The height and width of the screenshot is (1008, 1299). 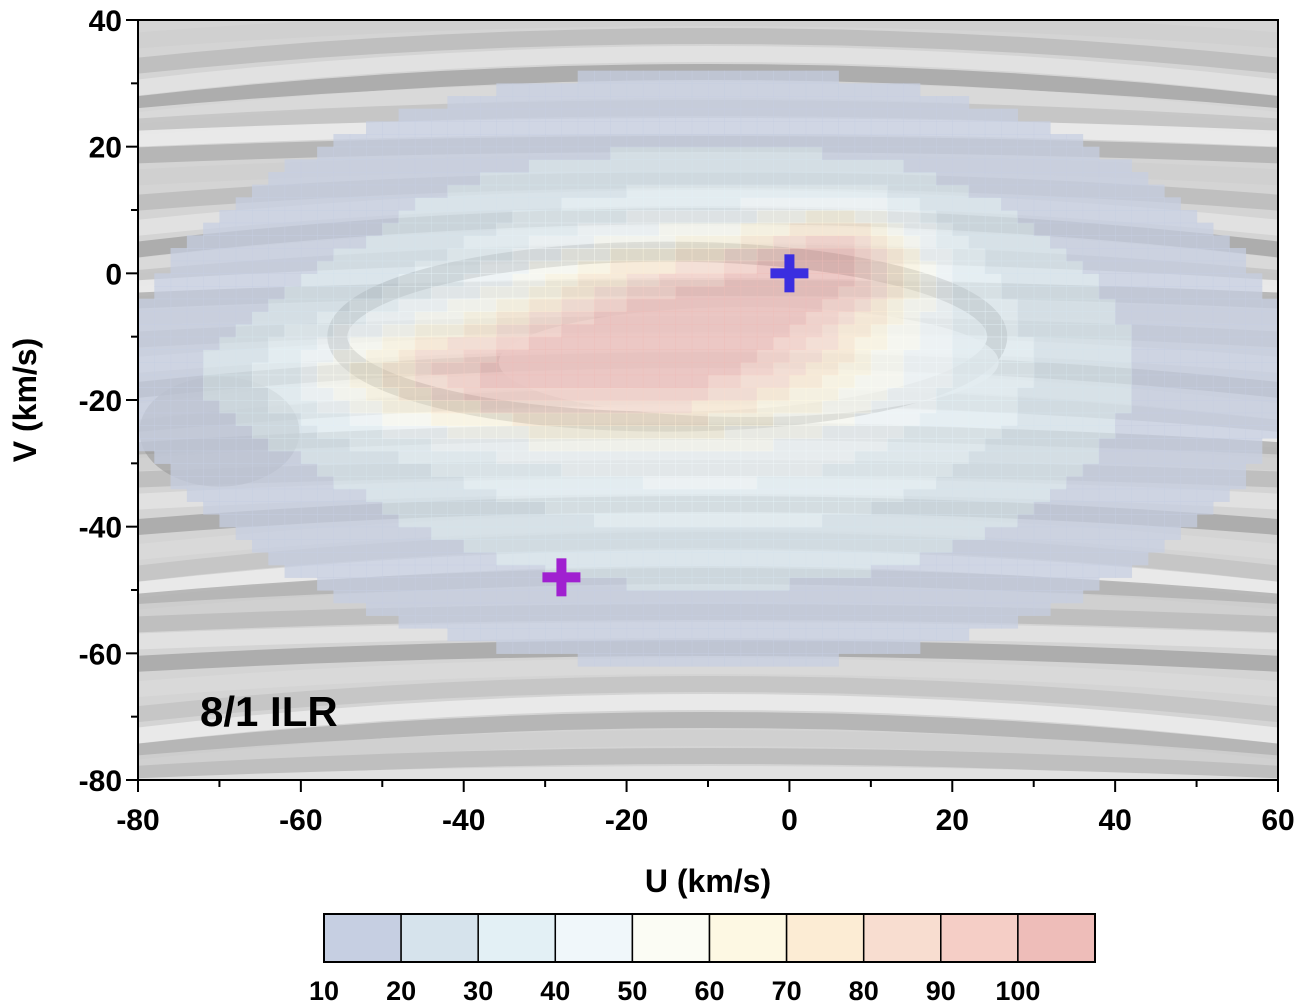 What do you see at coordinates (864, 991) in the screenshot?
I see `colorbar-label: 80` at bounding box center [864, 991].